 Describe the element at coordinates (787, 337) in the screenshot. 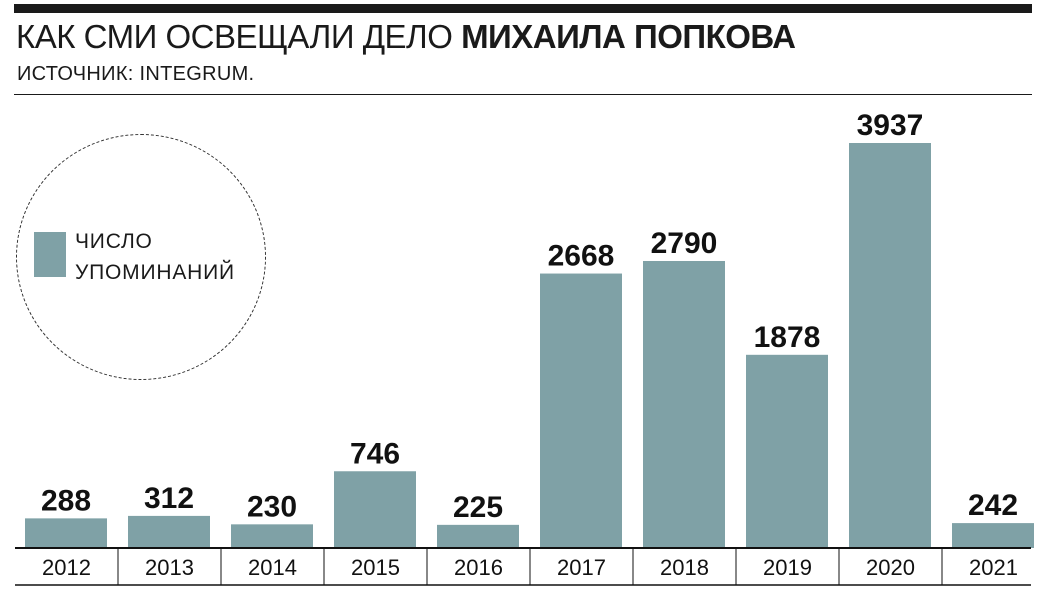

I see `data-label-2019: 1878` at that location.